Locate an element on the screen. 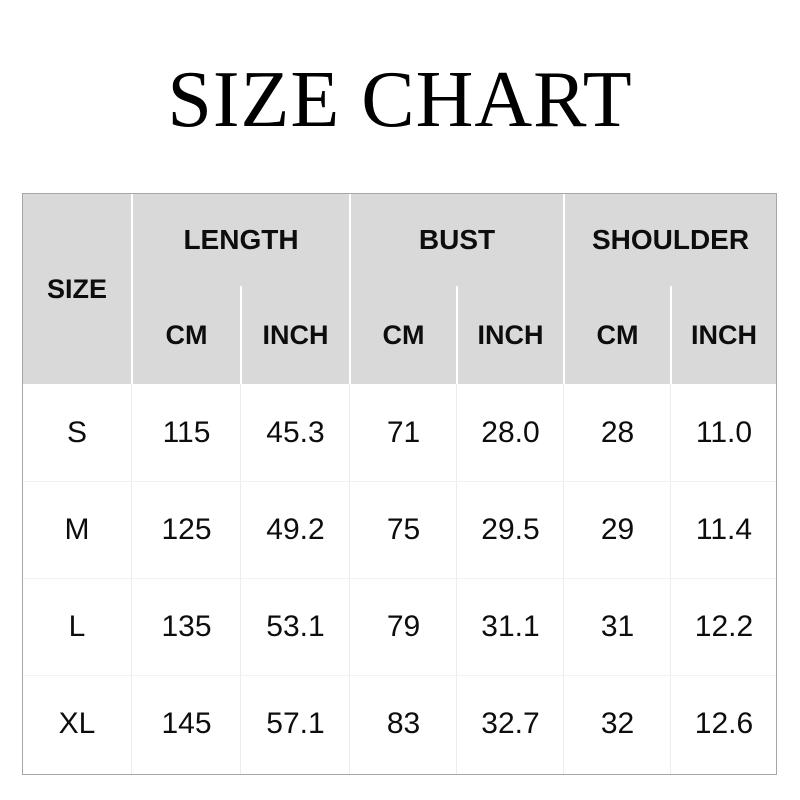  cell-shoulder-inch: 12.6 is located at coordinates (724, 723).